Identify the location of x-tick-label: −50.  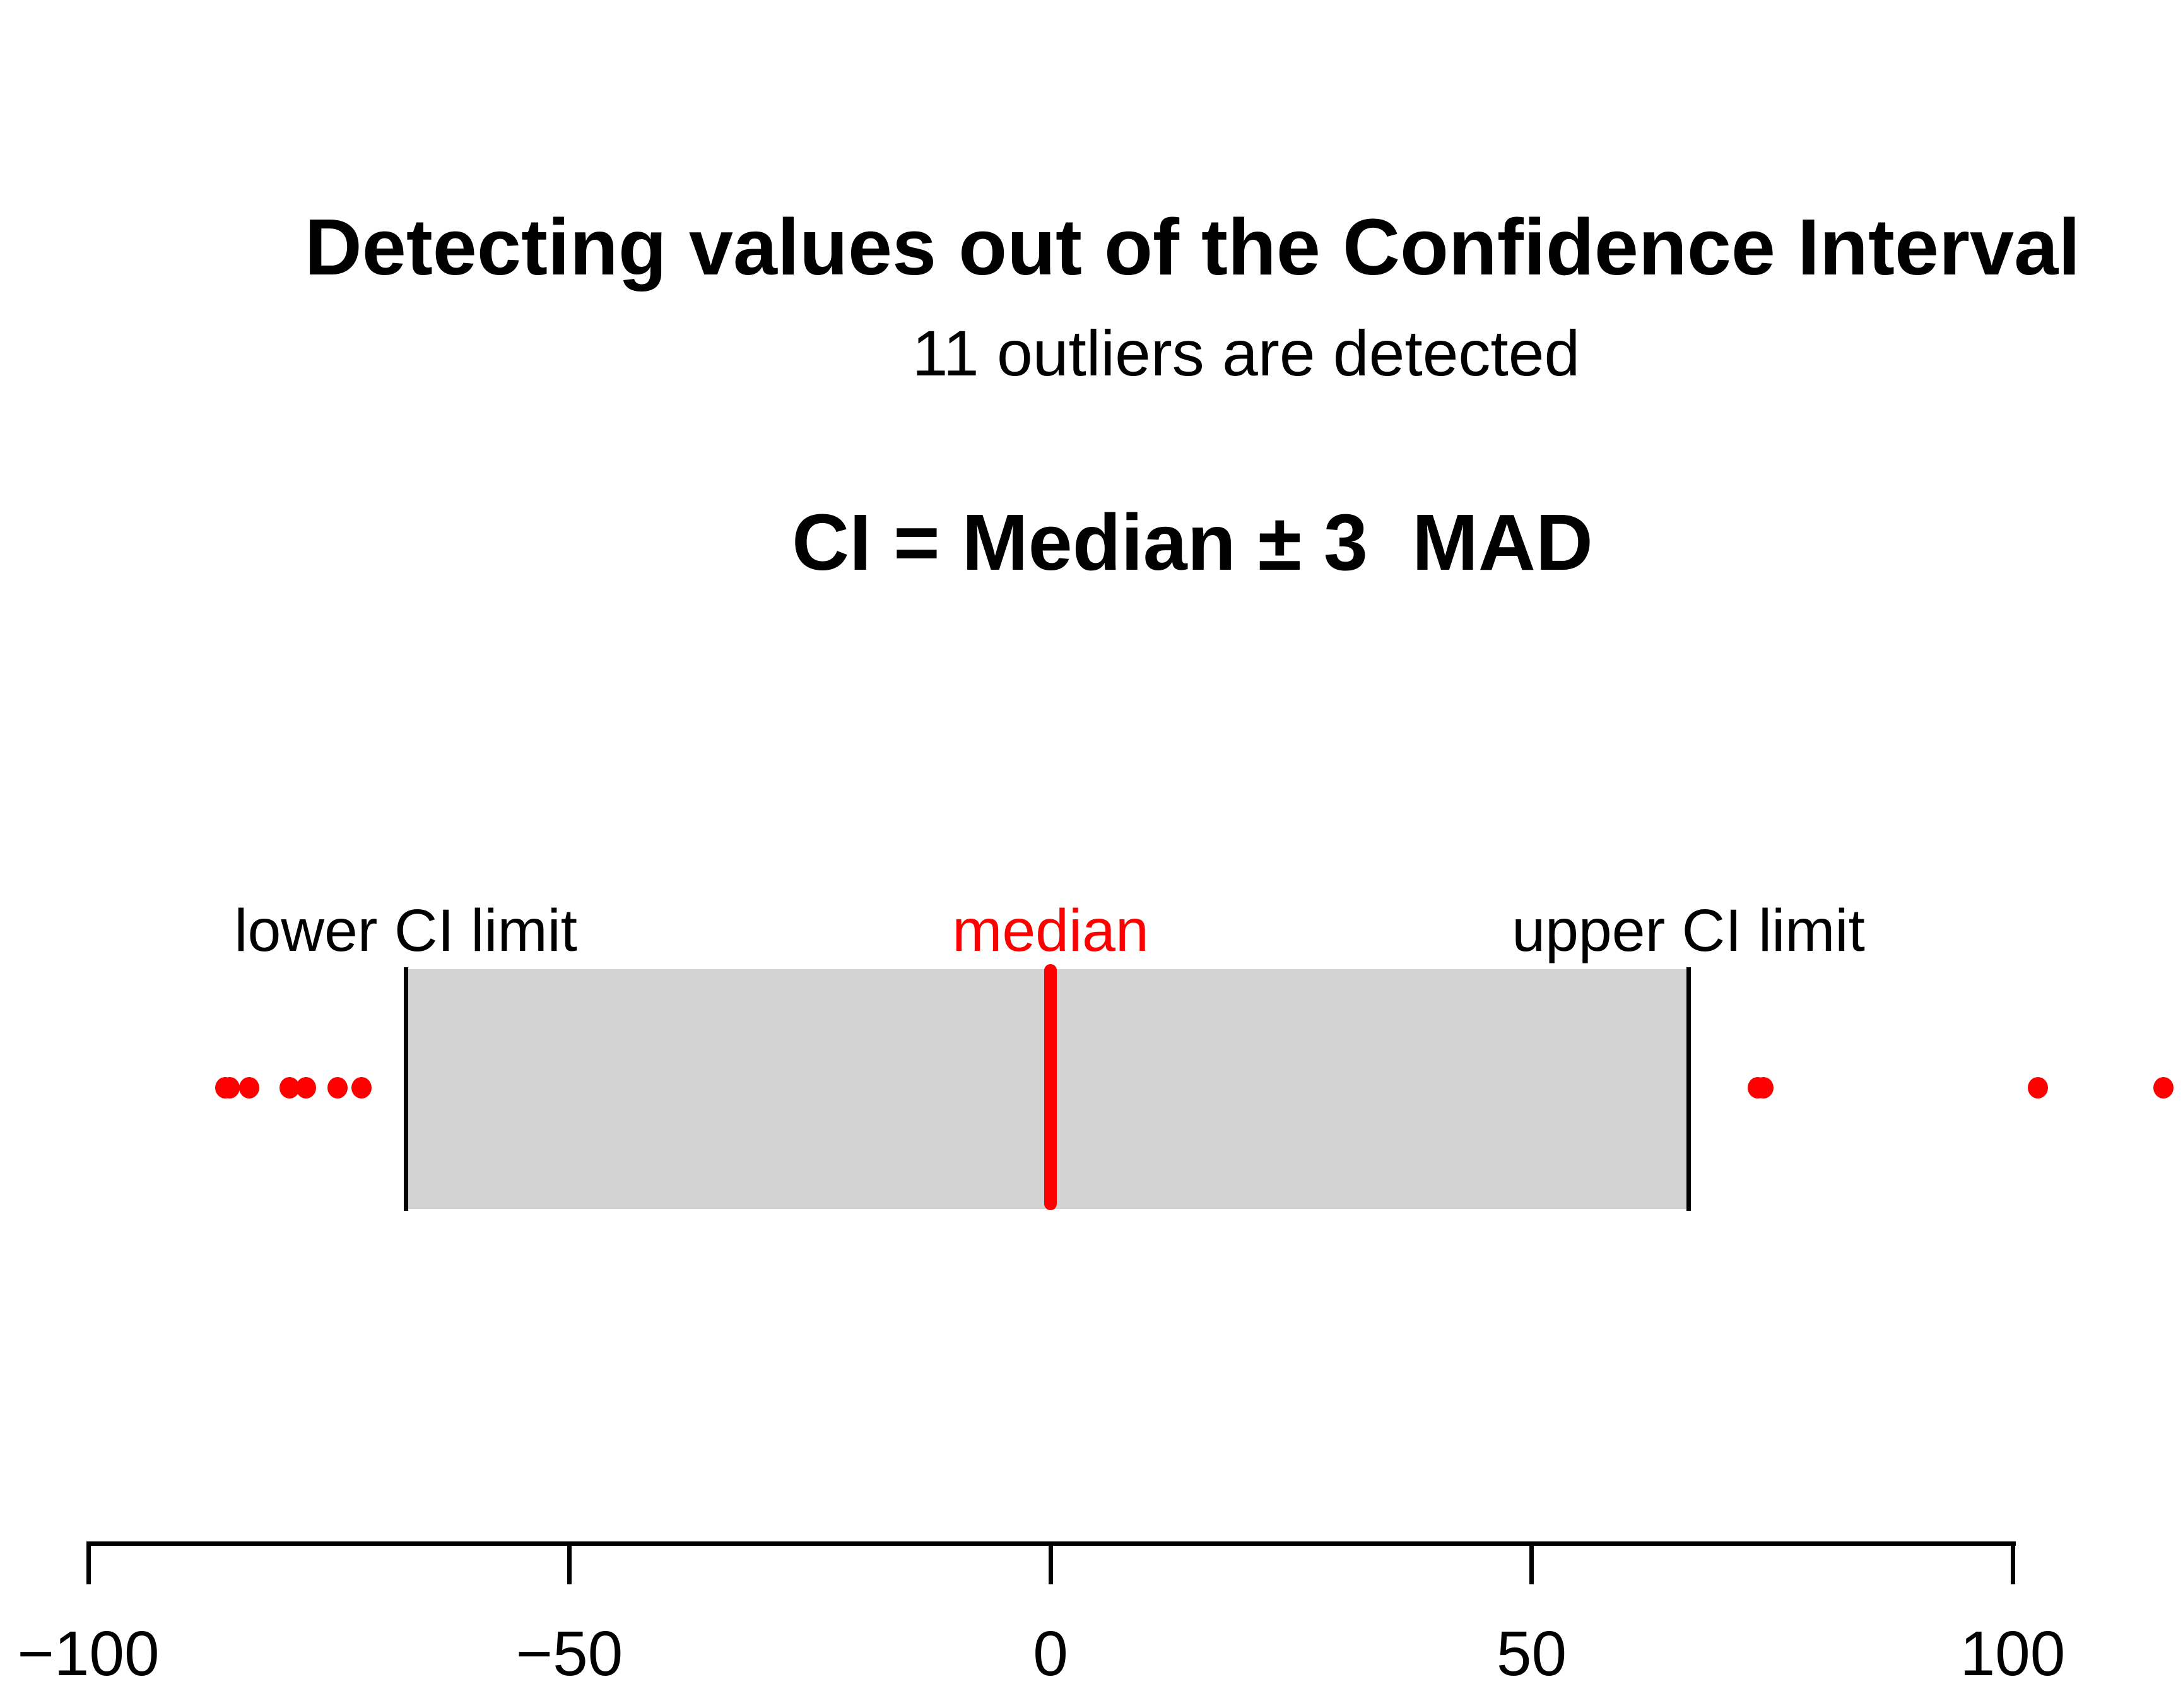
(569, 1653).